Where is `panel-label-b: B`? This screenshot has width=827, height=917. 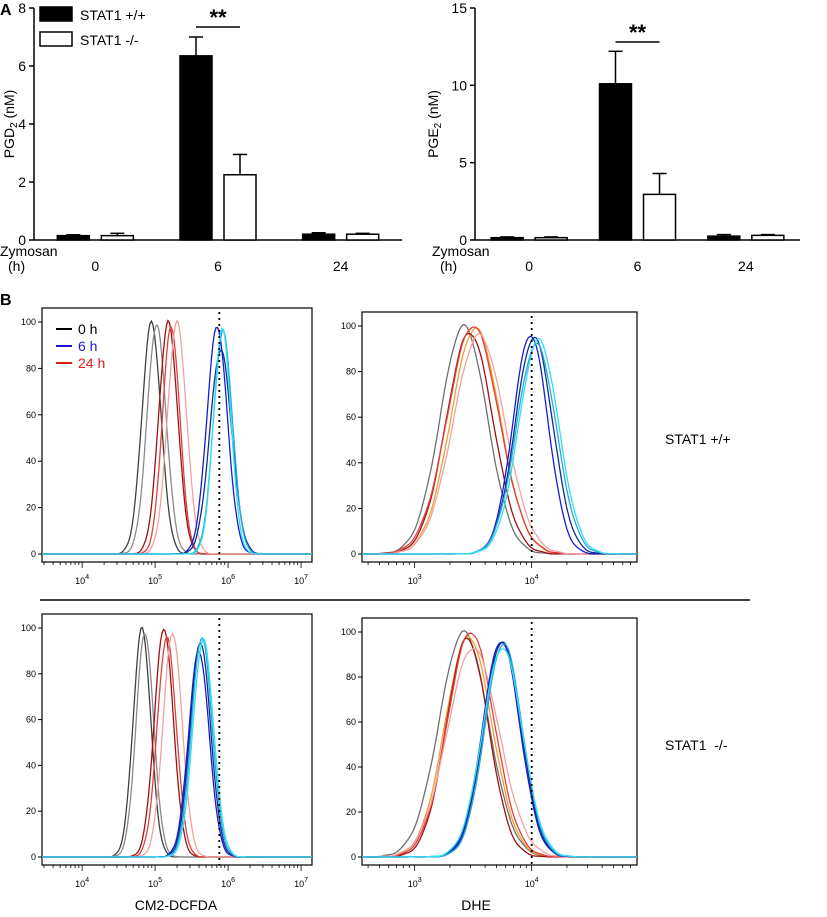 panel-label-b: B is located at coordinates (6, 300).